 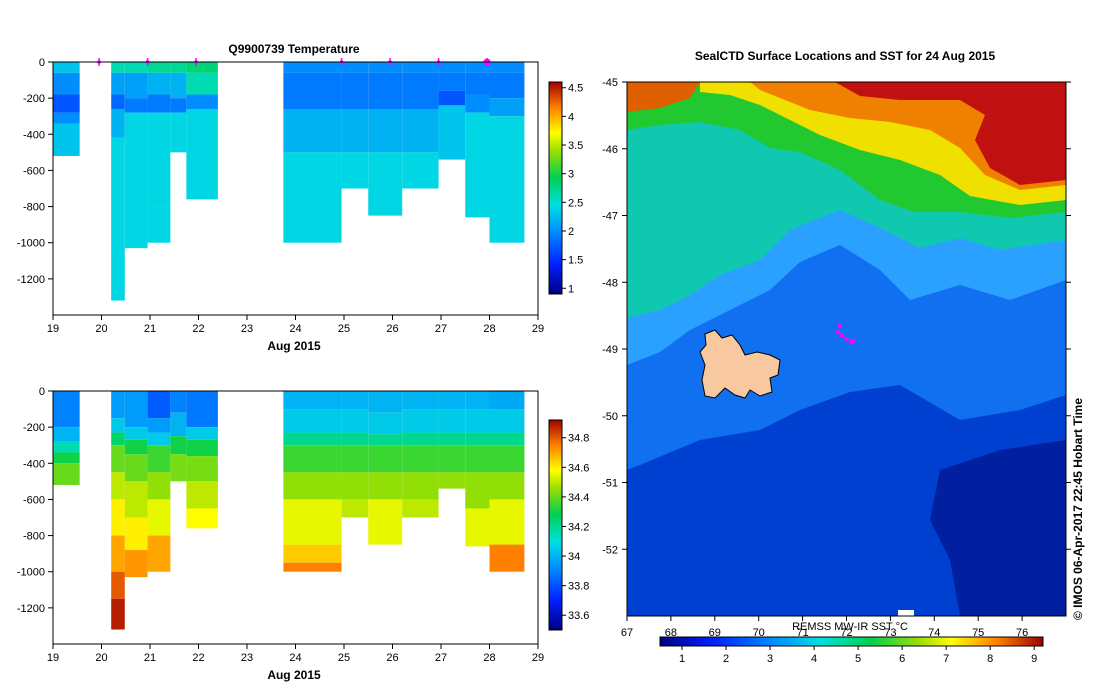 I want to click on sst-colorbar-tick-label: 4, so click(x=814, y=659).